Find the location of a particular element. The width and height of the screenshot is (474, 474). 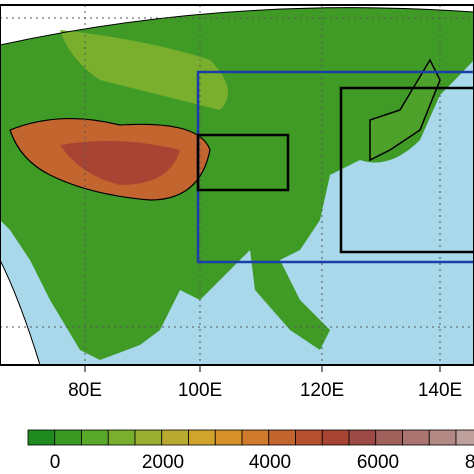

colorbar: 0 2000 4000 6000 8000 is located at coordinates (250, 451).